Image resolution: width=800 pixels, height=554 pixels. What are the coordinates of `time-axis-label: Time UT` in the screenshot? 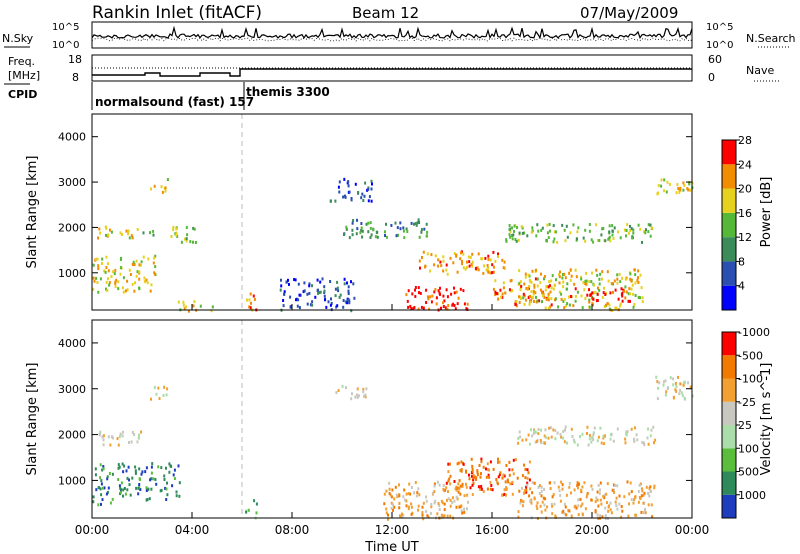 It's located at (391, 547).